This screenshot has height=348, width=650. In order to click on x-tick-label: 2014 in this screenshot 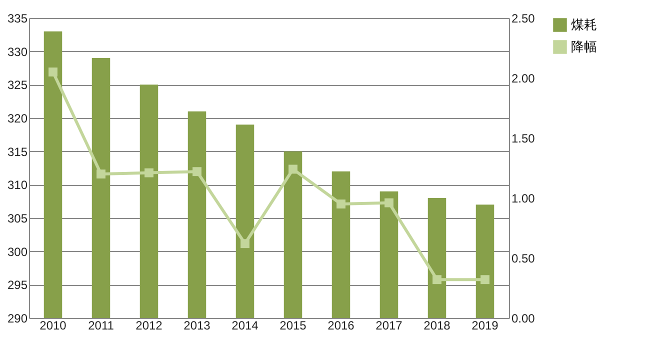, I will do `click(245, 325)`.